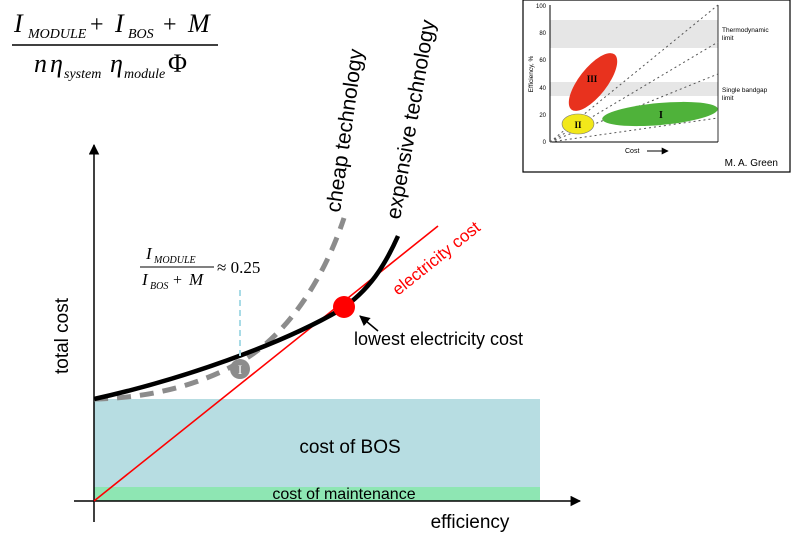 This screenshot has height=540, width=800. What do you see at coordinates (177, 280) in the screenshot?
I see `ratio-plus: +` at bounding box center [177, 280].